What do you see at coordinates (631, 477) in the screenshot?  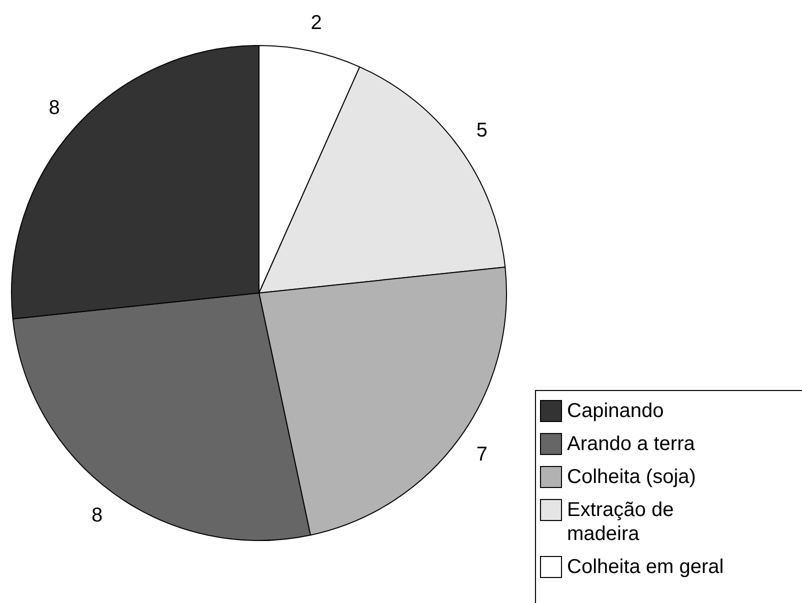 I see `legend-label: Colheita (soja)` at bounding box center [631, 477].